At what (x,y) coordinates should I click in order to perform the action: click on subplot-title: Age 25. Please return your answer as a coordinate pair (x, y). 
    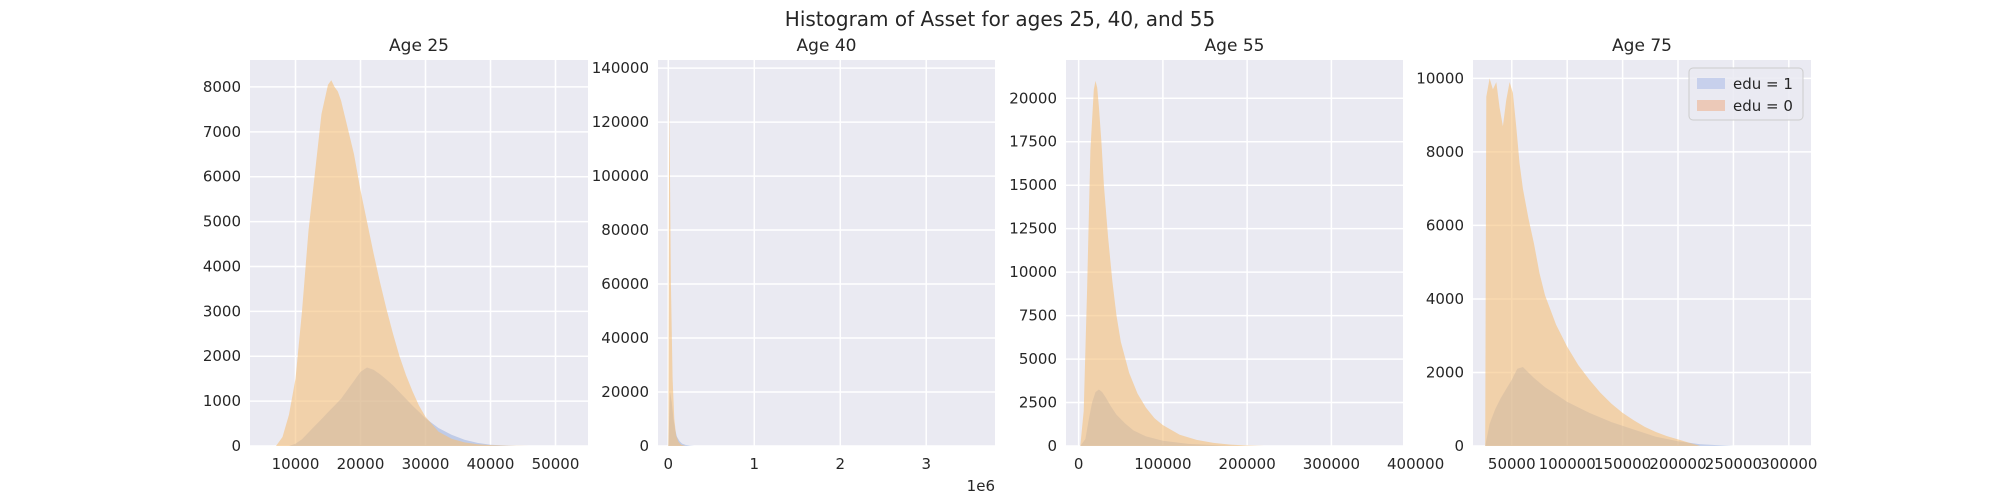
    Looking at the image, I should click on (419, 46).